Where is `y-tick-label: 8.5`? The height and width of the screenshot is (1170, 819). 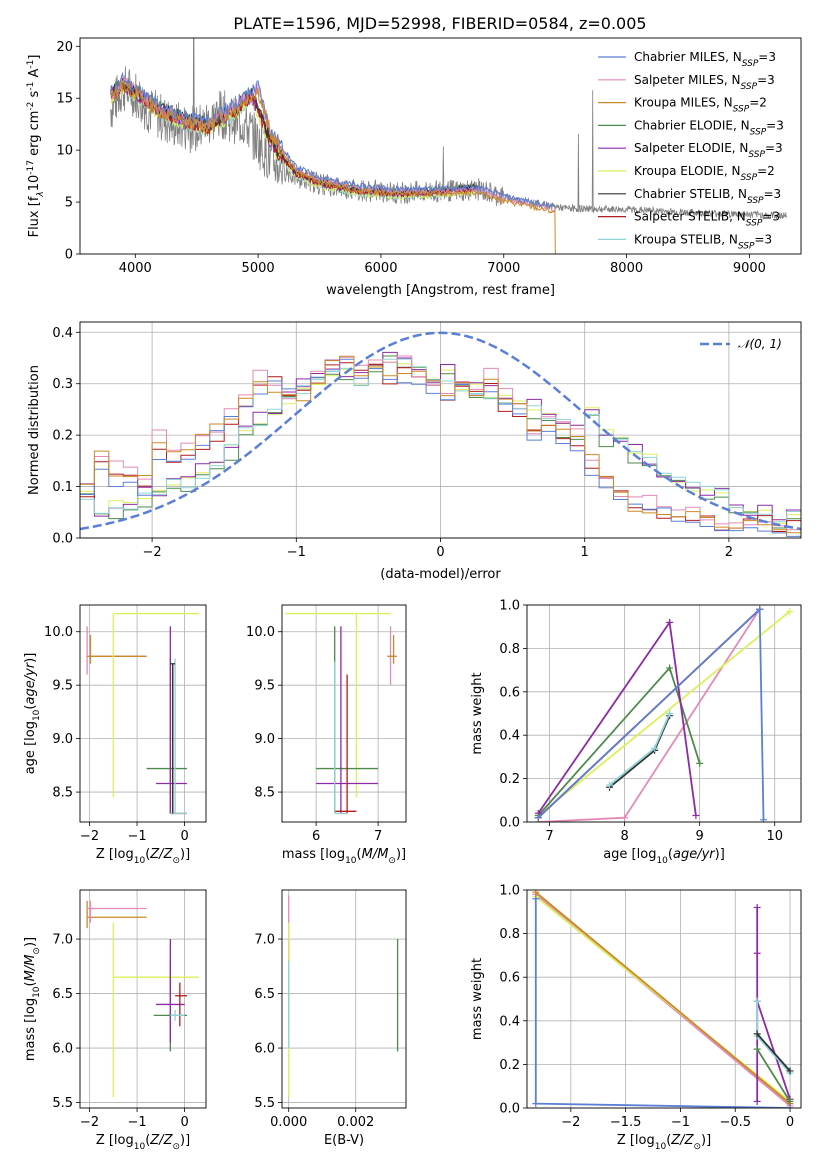
y-tick-label: 8.5 is located at coordinates (264, 793).